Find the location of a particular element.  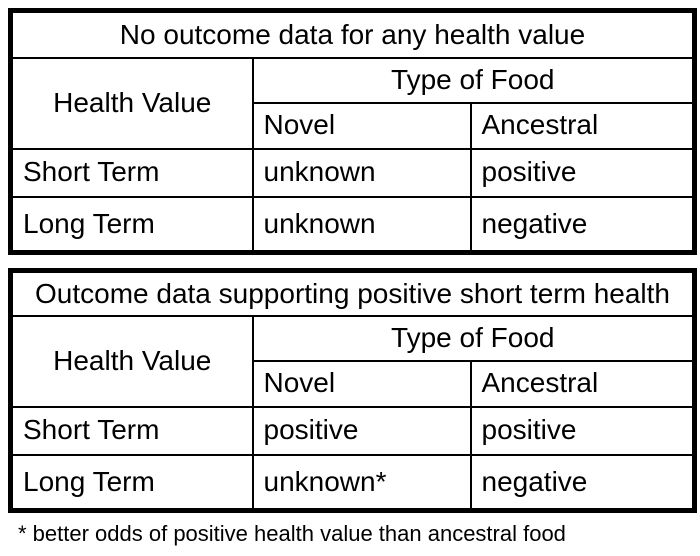

table2-col-header-ancestral: Ancestral is located at coordinates (582, 383).